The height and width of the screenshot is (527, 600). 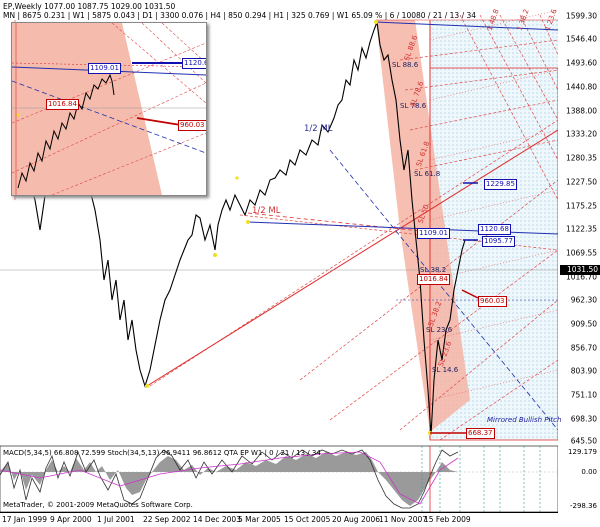 What do you see at coordinates (581, 16) in the screenshot?
I see `price-tick: 1599.30` at bounding box center [581, 16].